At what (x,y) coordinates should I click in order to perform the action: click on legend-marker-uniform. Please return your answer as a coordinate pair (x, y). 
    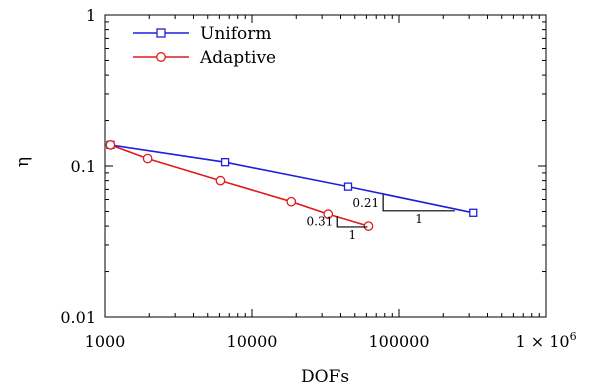
    Looking at the image, I should click on (161, 33).